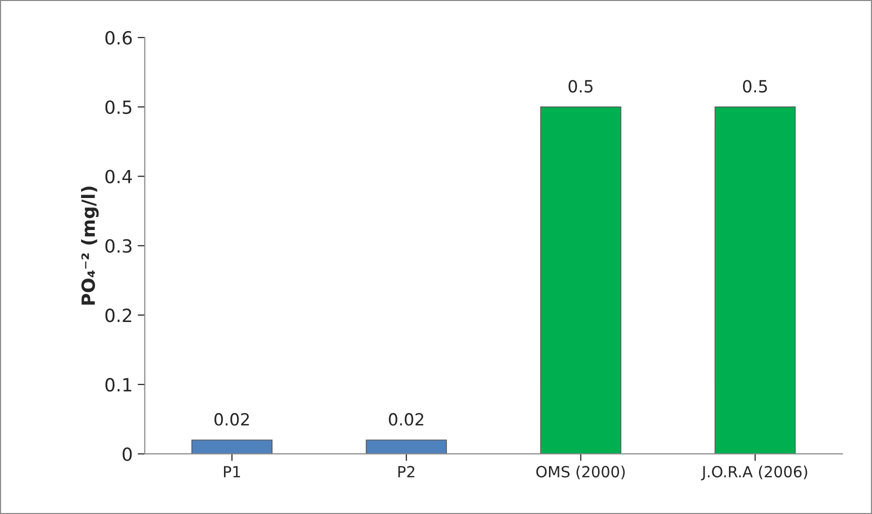  I want to click on y-tick-label: 0.3, so click(118, 246).